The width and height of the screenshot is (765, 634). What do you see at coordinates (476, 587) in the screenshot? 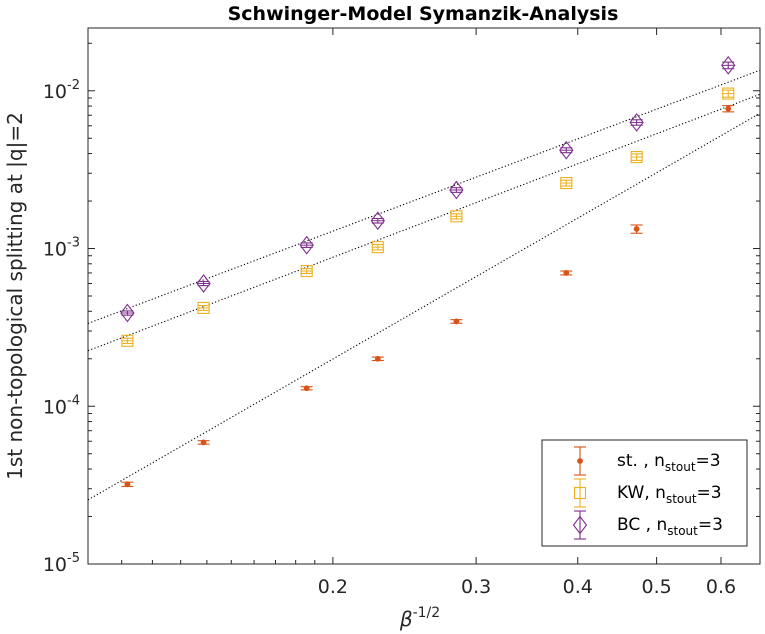
I see `x-tick-label: 0.3` at bounding box center [476, 587].